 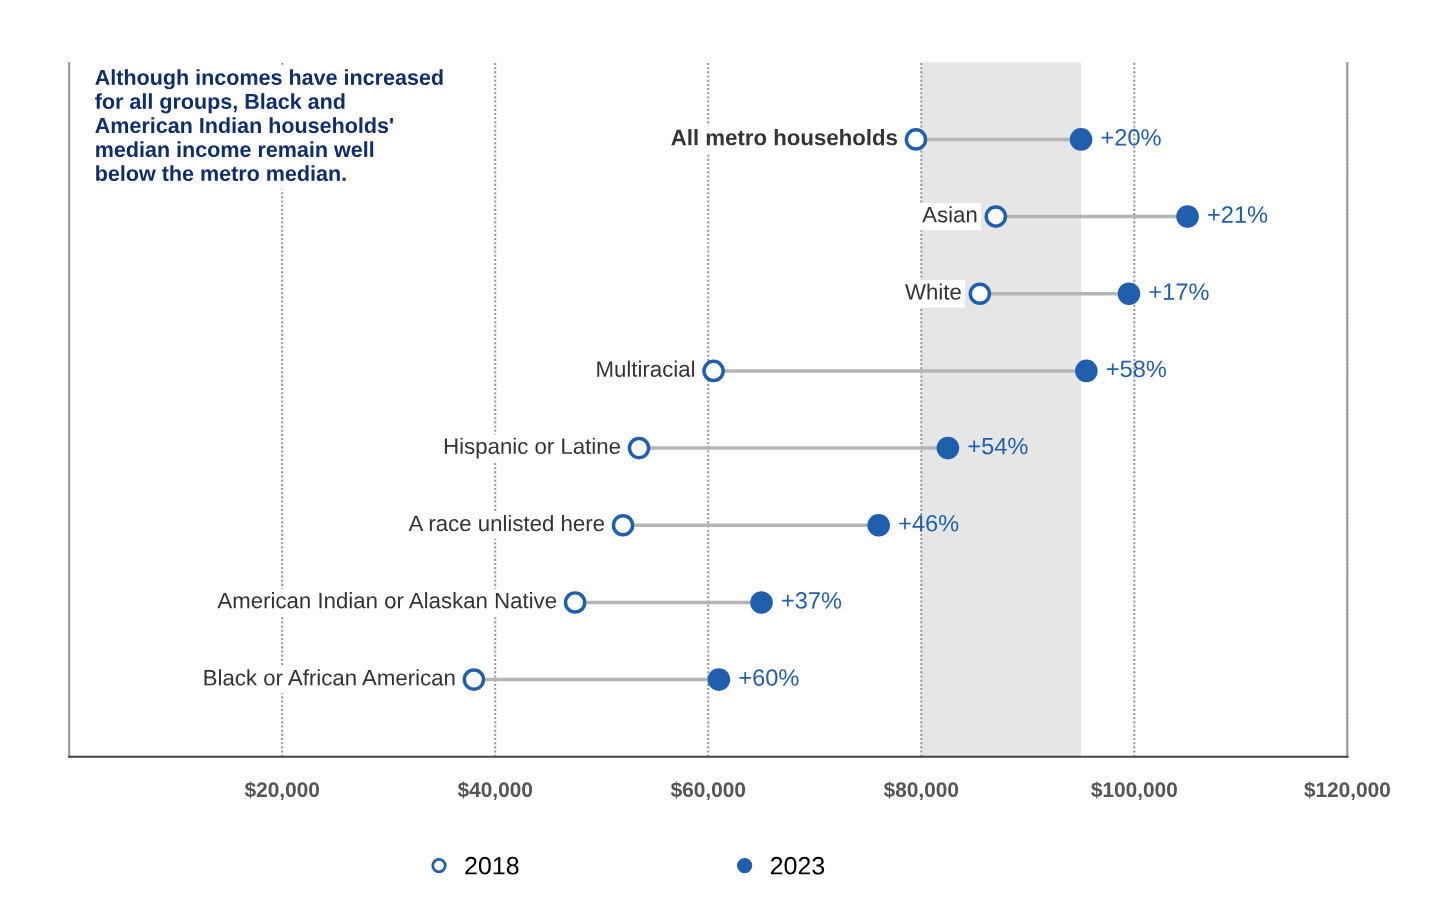 I want to click on annotation: +58%, so click(x=1136, y=369).